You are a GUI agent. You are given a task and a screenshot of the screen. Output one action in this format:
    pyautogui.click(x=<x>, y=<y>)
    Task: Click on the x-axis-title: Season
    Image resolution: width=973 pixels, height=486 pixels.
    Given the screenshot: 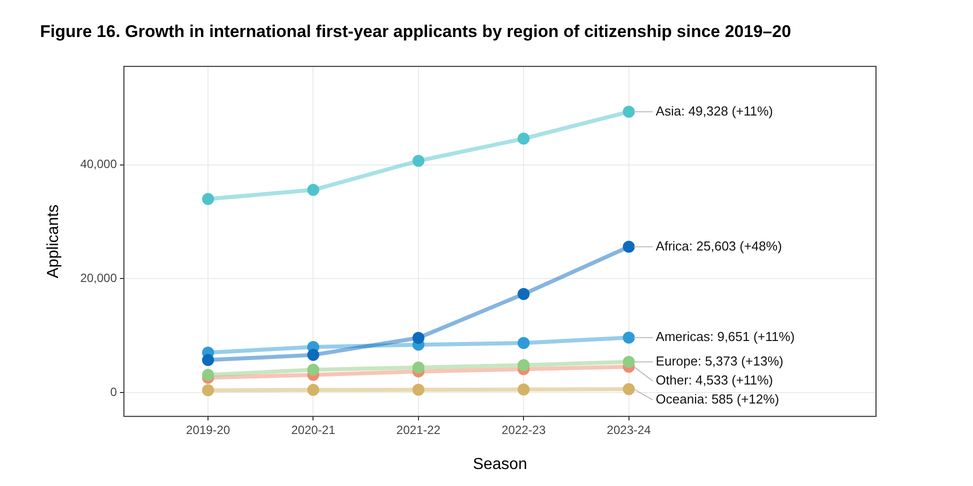 What is the action you would take?
    pyautogui.click(x=500, y=464)
    